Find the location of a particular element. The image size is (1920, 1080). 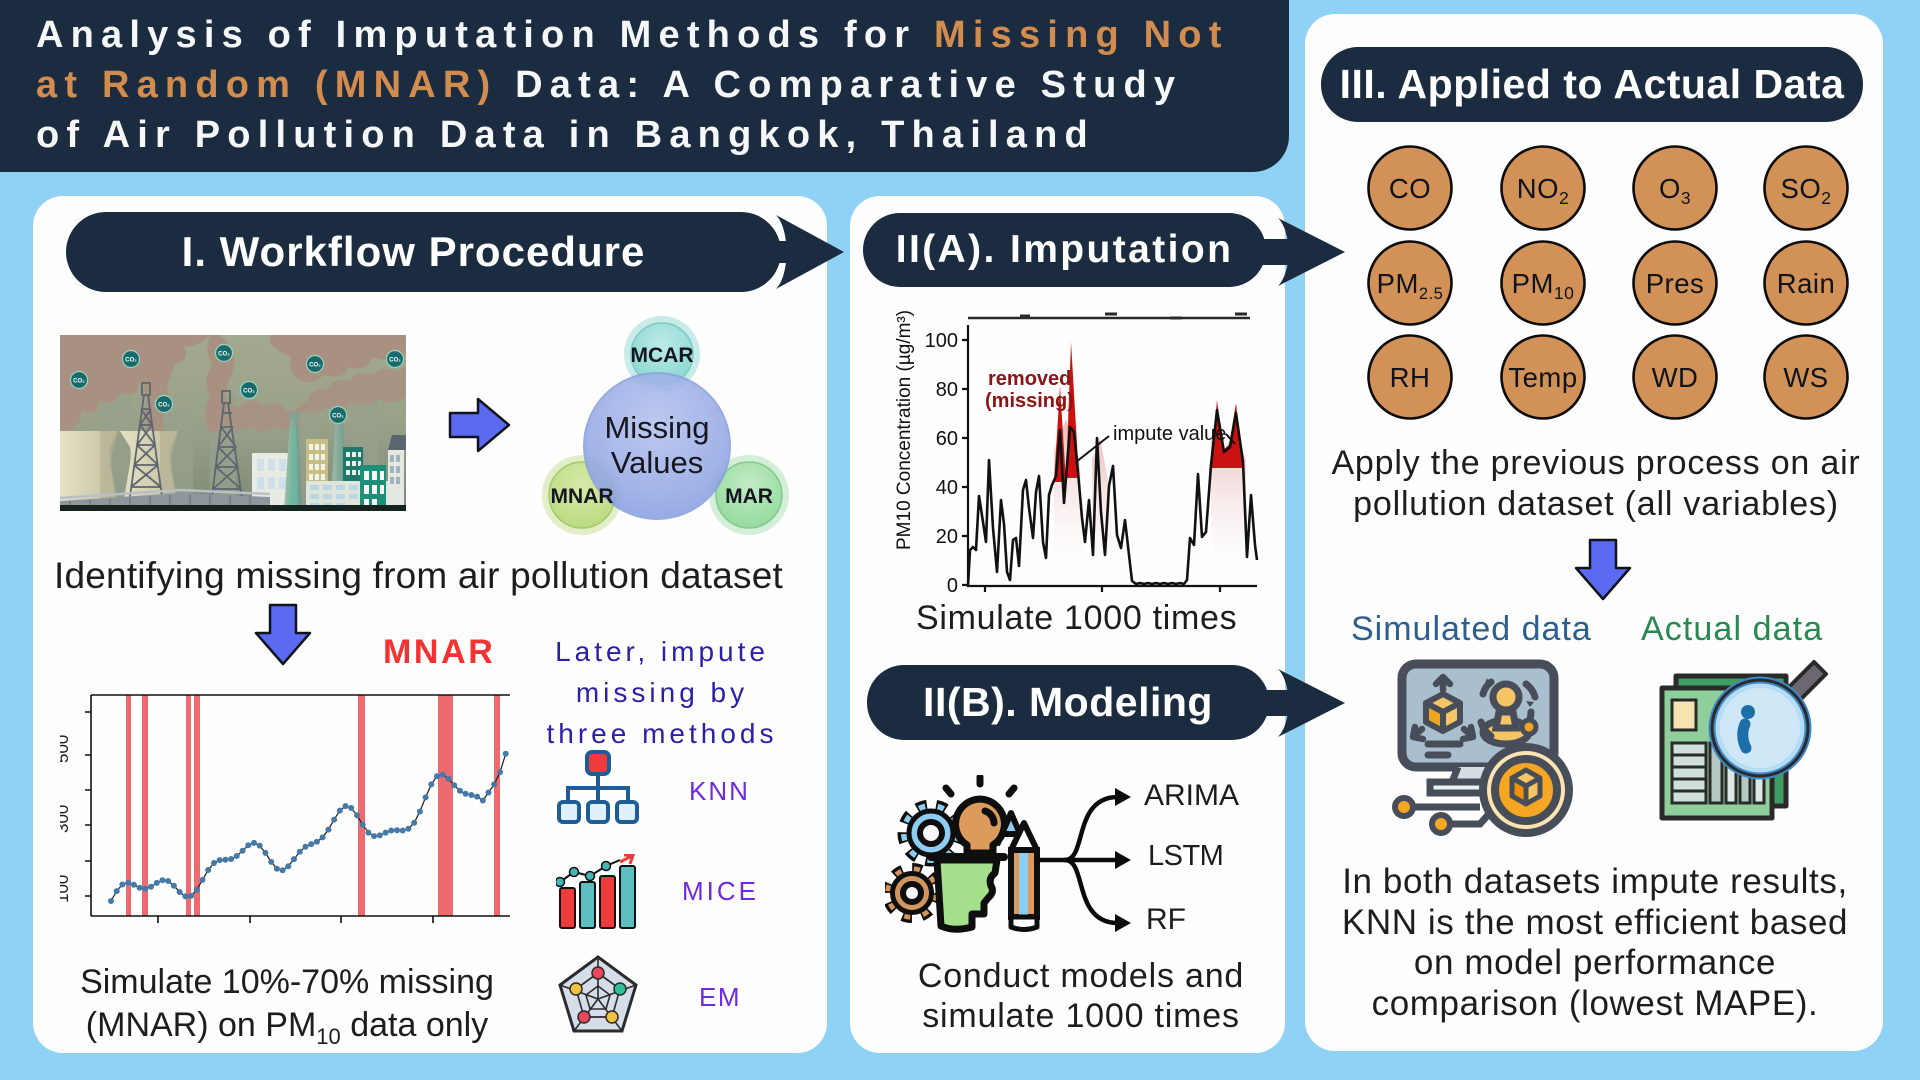

svg-text: WD is located at coordinates (1675, 377).